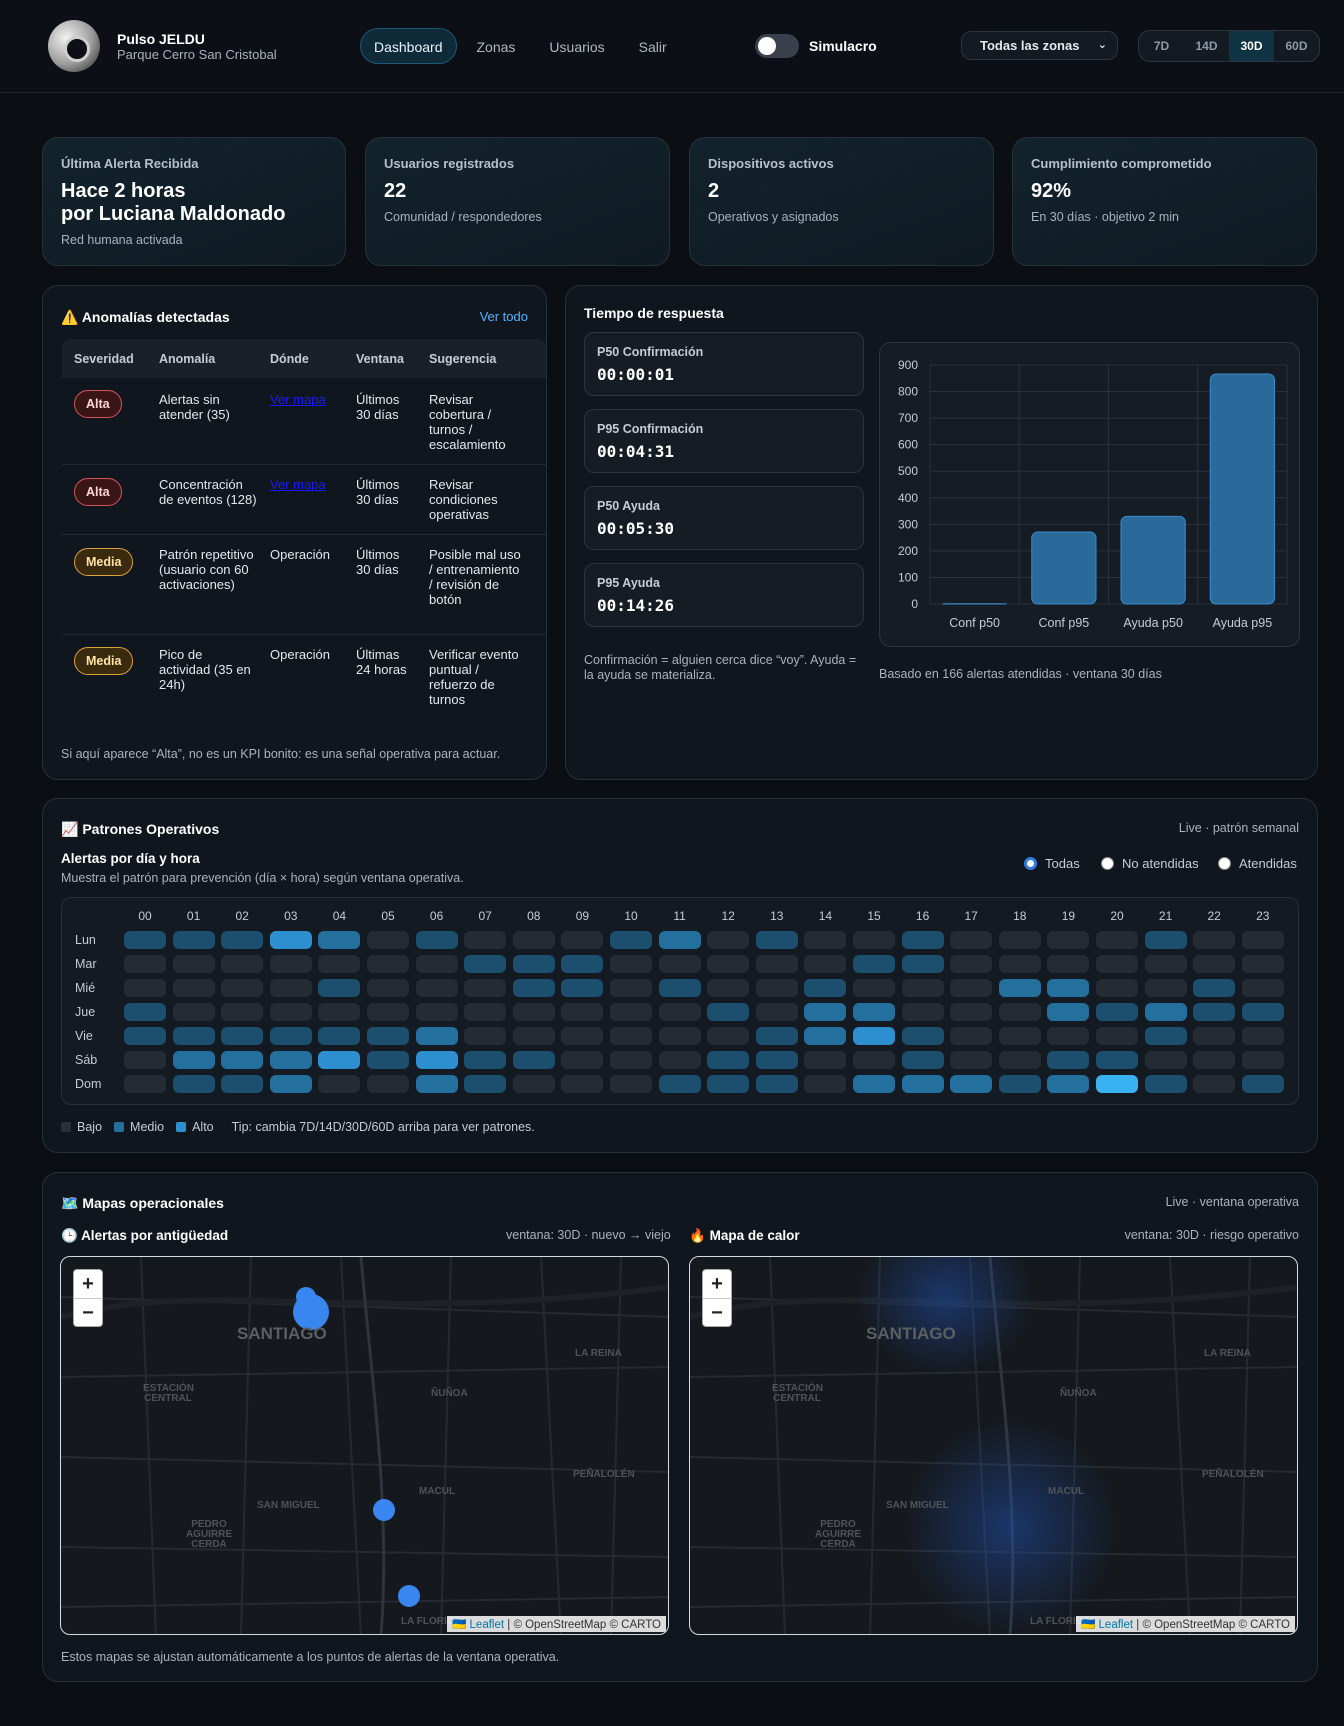  What do you see at coordinates (717, 1313) in the screenshot?
I see `zoom-out-button: −` at bounding box center [717, 1313].